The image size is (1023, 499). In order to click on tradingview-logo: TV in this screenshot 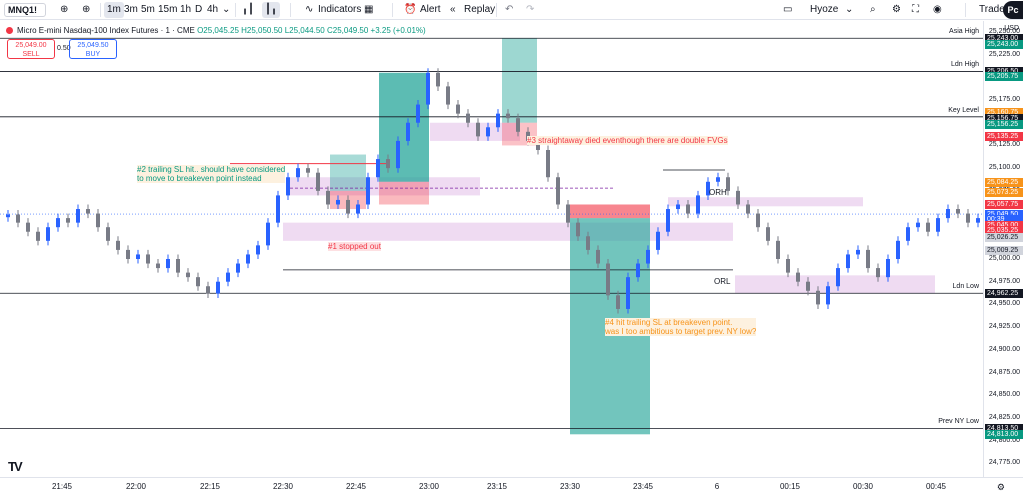, I will do `click(15, 466)`.